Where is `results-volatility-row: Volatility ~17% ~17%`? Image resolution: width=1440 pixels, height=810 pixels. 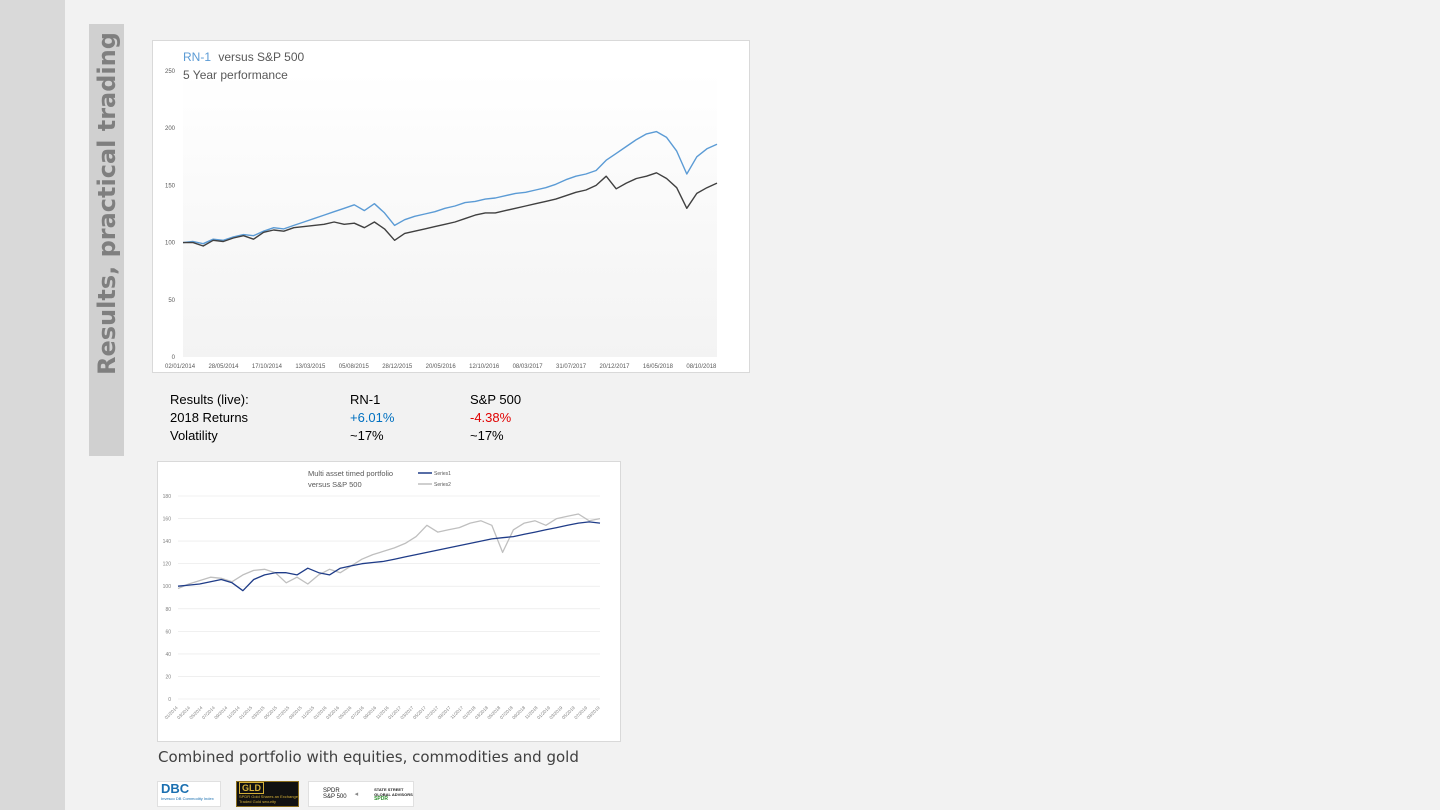
results-volatility-row: Volatility ~17% ~17% is located at coordinates (380, 437).